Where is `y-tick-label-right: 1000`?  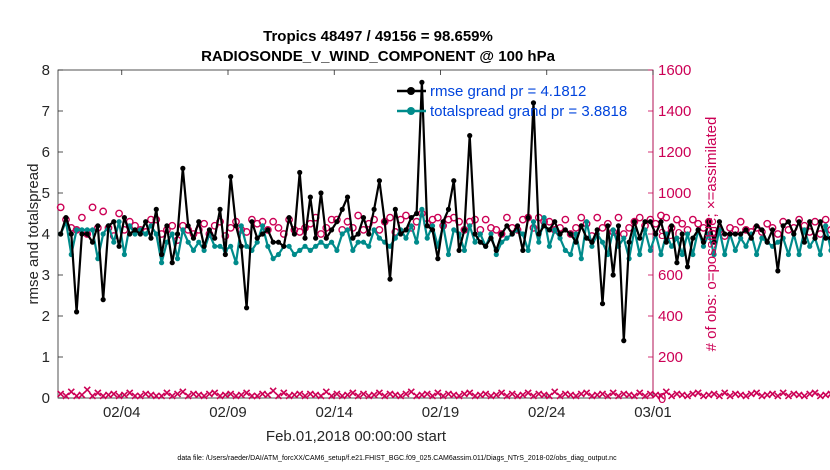
y-tick-label-right: 1000 is located at coordinates (674, 193).